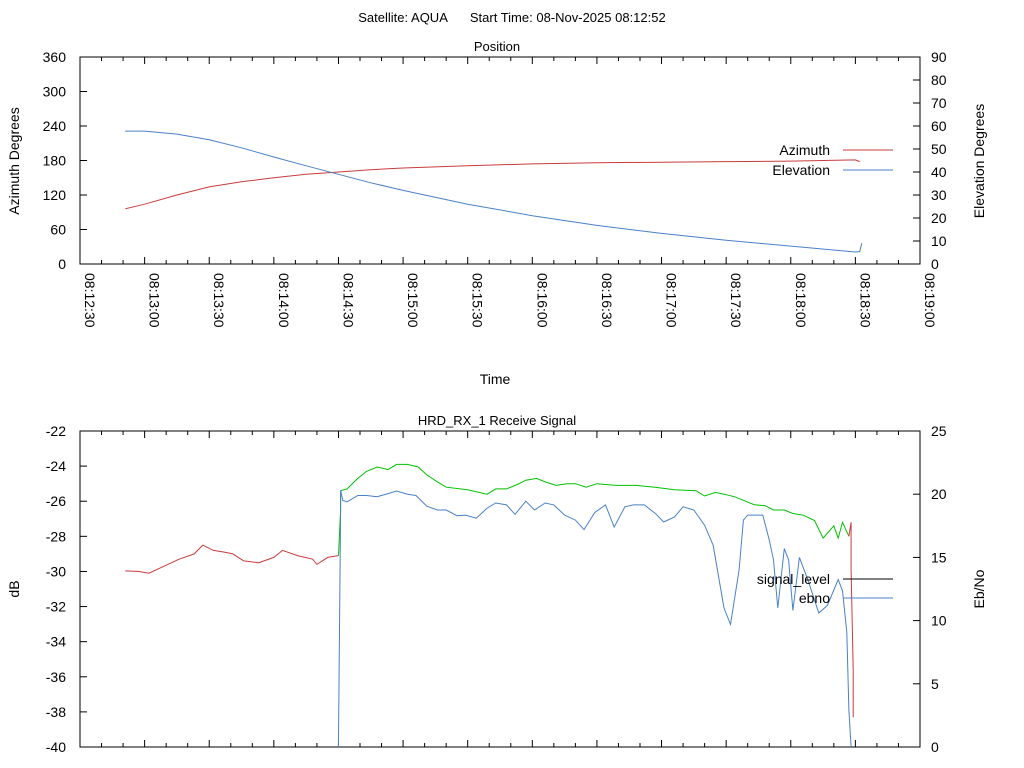 This screenshot has height=768, width=1024. What do you see at coordinates (939, 195) in the screenshot?
I see `y2-tick-label: 30` at bounding box center [939, 195].